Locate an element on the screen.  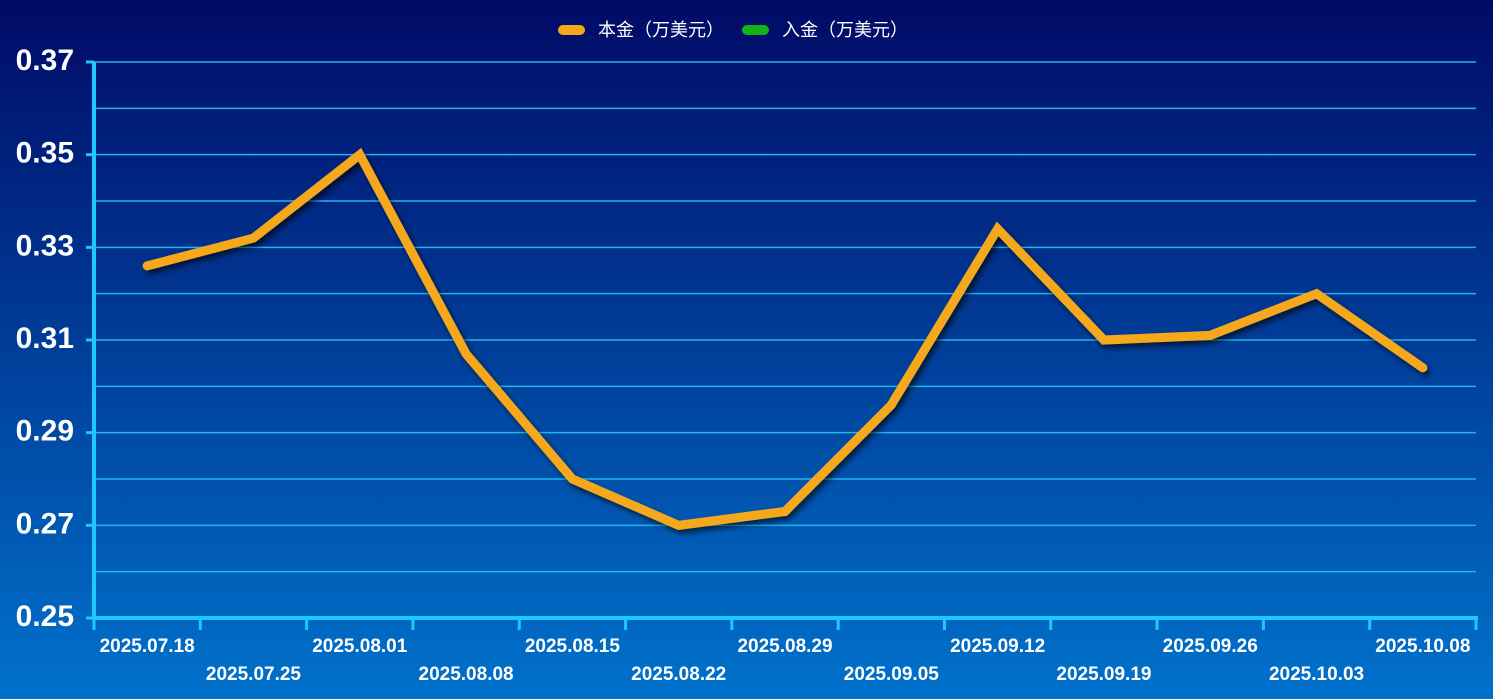
x-tick-label: 2025.10.08 is located at coordinates (1422, 646).